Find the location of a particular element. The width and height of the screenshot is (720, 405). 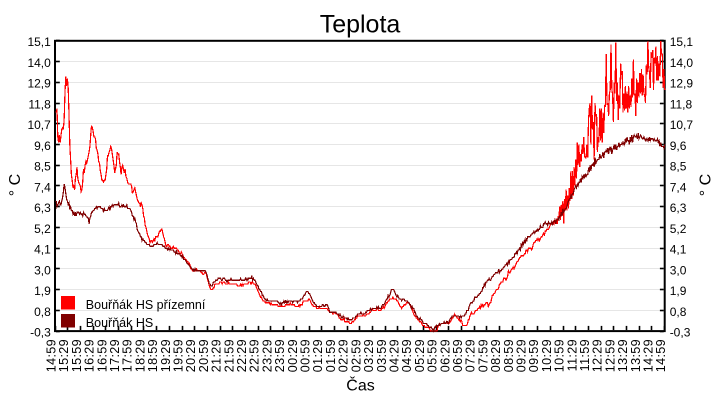

svg-text: 09:29 is located at coordinates (521, 355).